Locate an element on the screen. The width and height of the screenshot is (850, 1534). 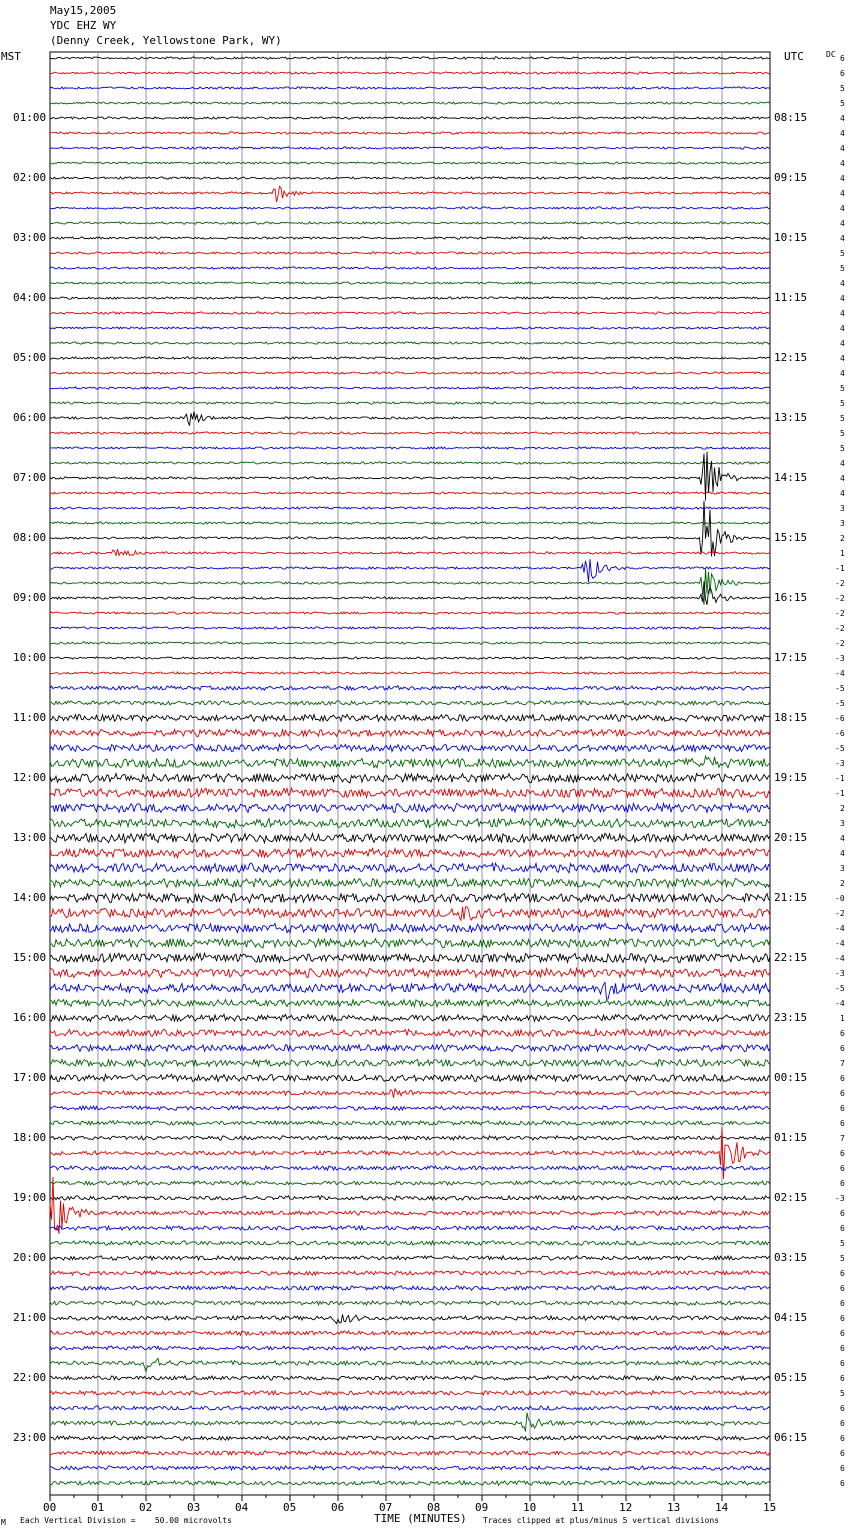
dc-offset-label: -3 is located at coordinates (840, 763).